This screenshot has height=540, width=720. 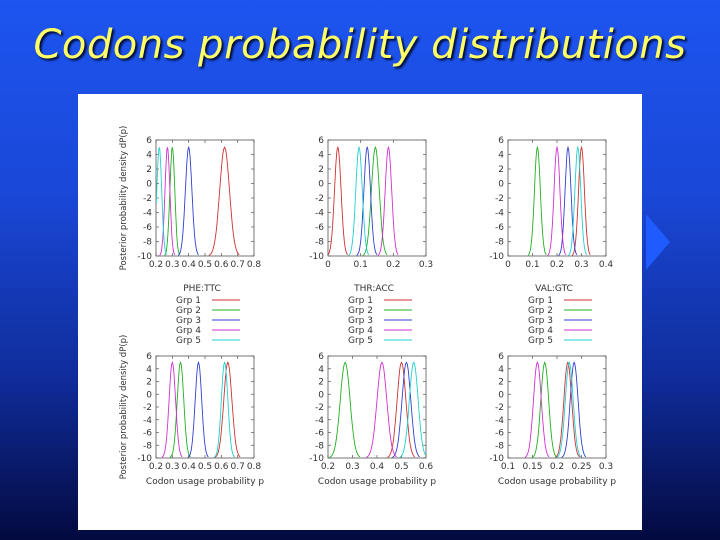 I want to click on x-tick-label: 0.2, so click(x=393, y=265).